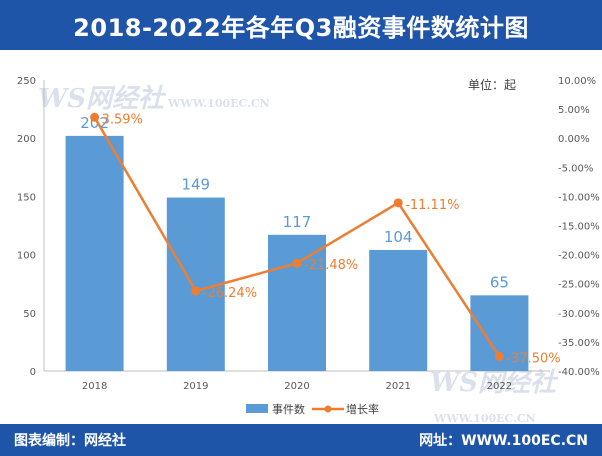  I want to click on left-tick-label: 50, so click(29, 314).